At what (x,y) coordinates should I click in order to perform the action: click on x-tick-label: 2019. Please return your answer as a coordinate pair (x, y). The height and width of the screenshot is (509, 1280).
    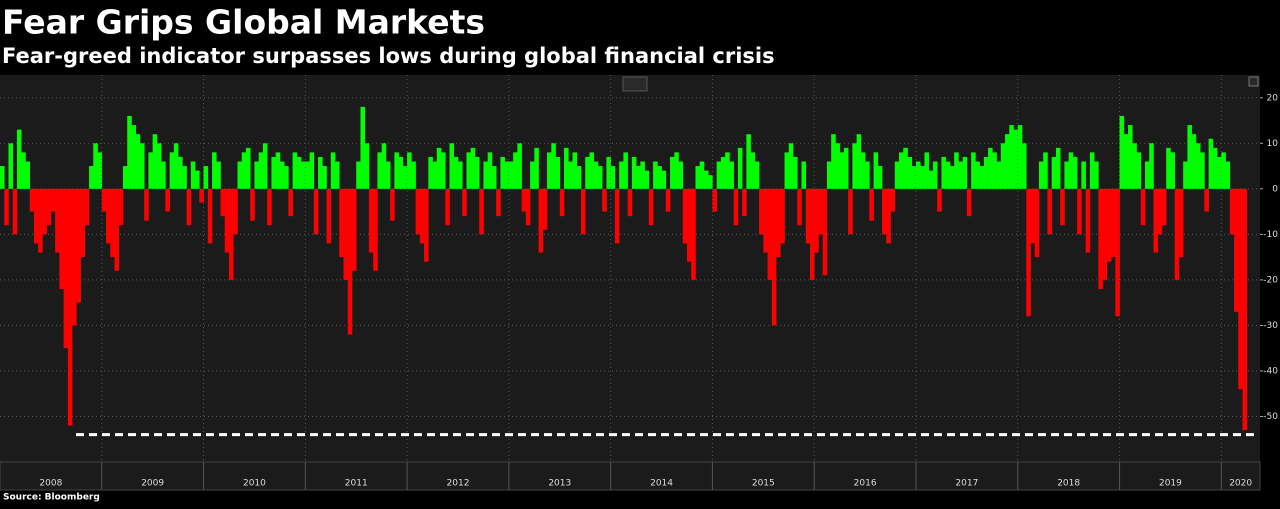
    Looking at the image, I should click on (1170, 484).